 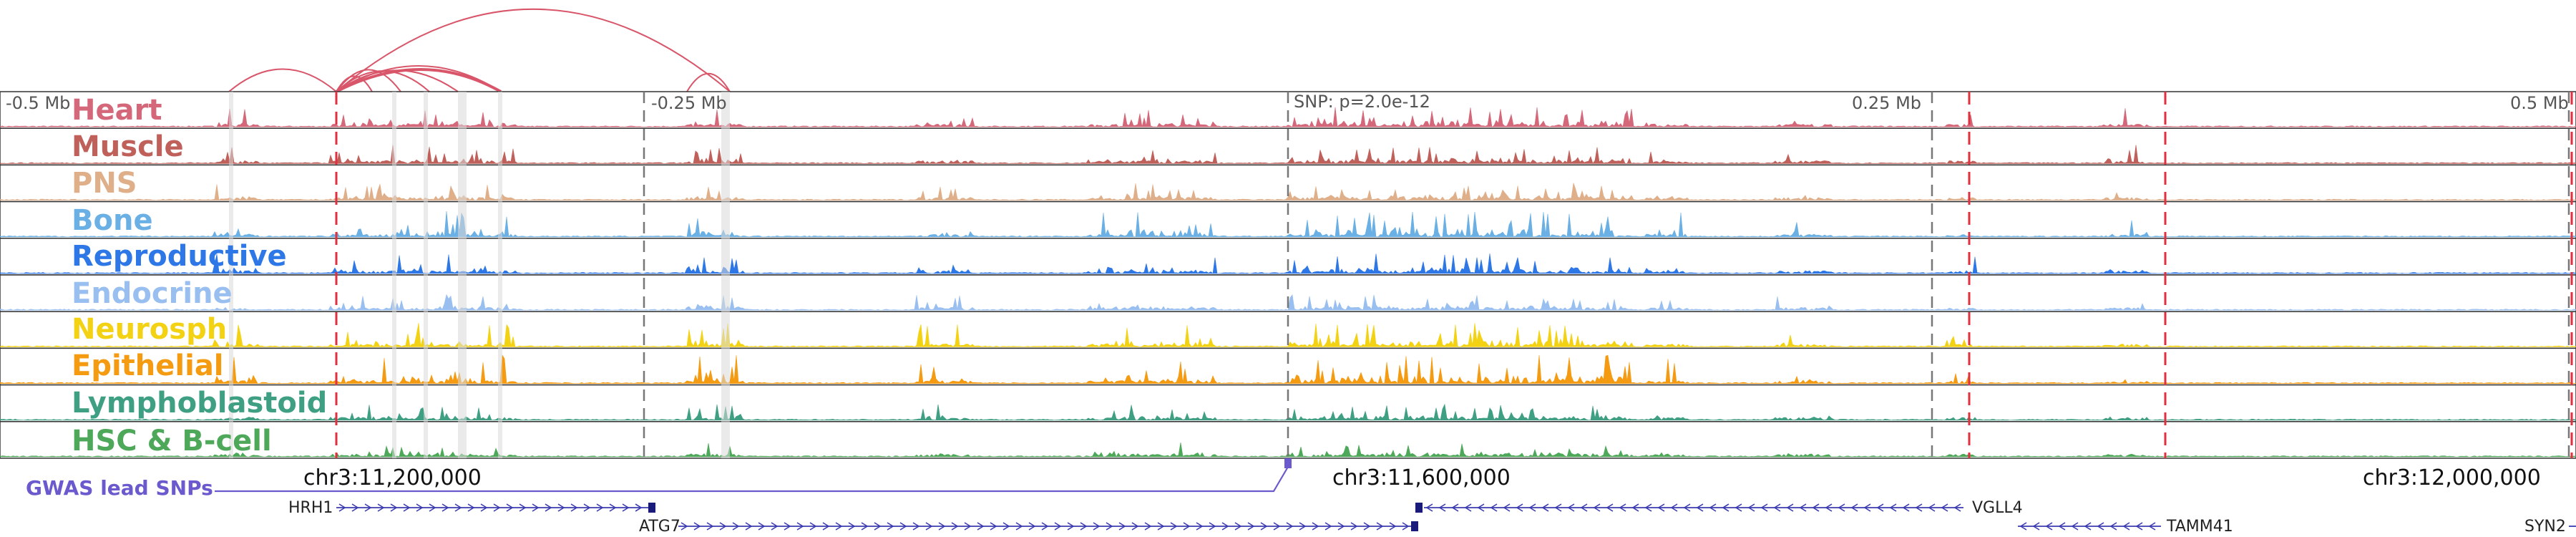 What do you see at coordinates (1288, 110) in the screenshot?
I see `track-heart` at bounding box center [1288, 110].